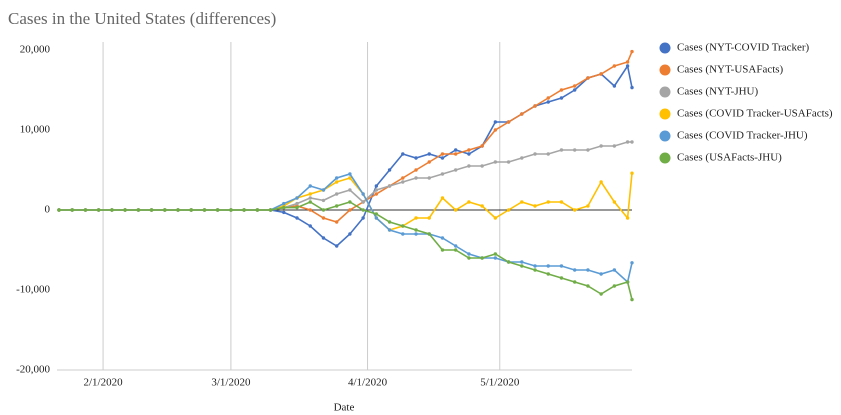 The image size is (841, 415). What do you see at coordinates (48, 210) in the screenshot?
I see `y-tick-label: 0` at bounding box center [48, 210].